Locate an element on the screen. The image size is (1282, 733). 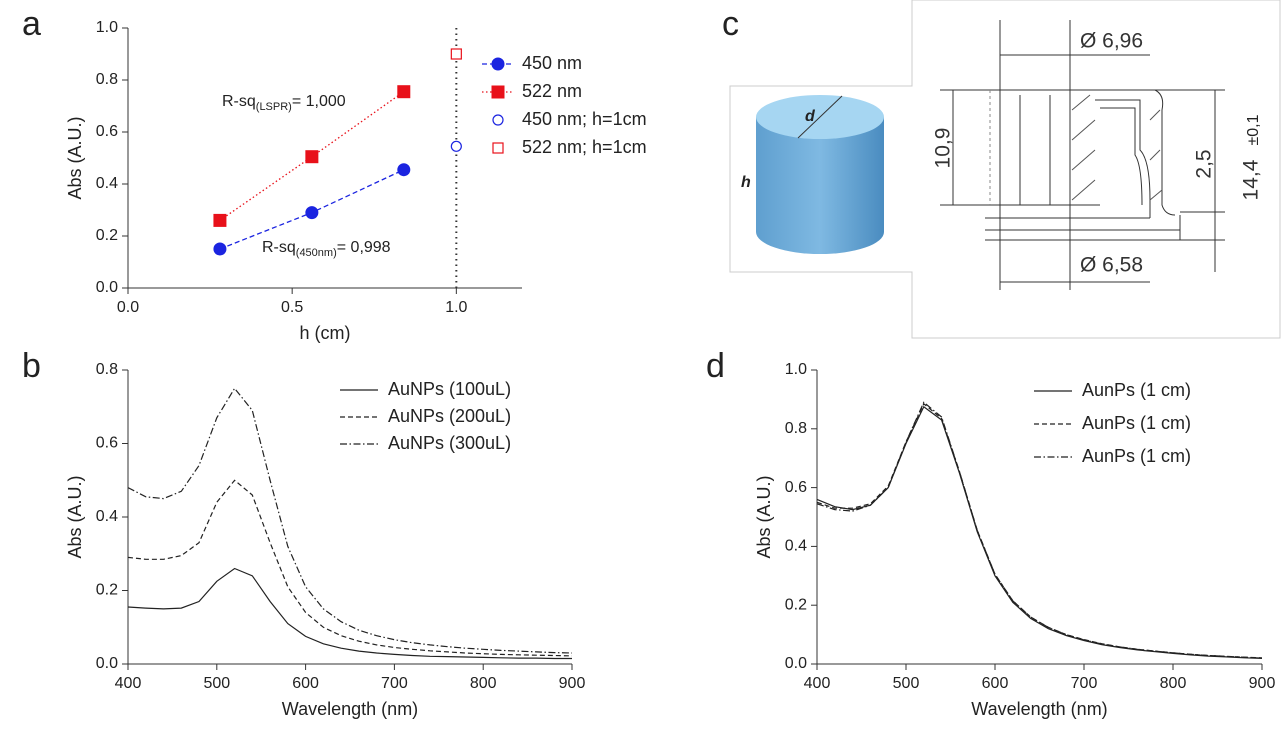
cylinder-label: d is located at coordinates (810, 116).